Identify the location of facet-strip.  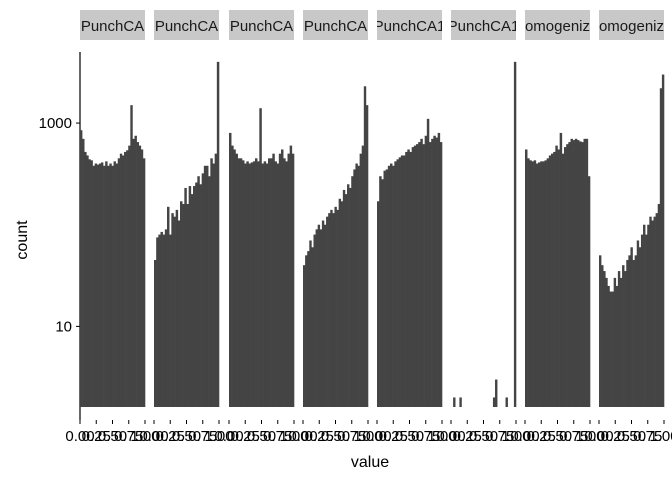
(335, 25).